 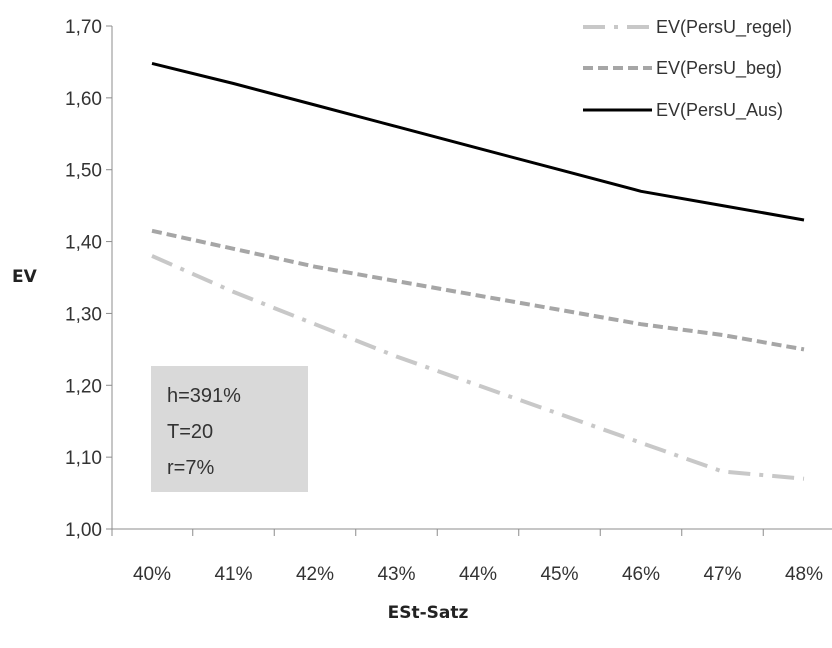 What do you see at coordinates (233, 574) in the screenshot?
I see `x-tick-label: 41%` at bounding box center [233, 574].